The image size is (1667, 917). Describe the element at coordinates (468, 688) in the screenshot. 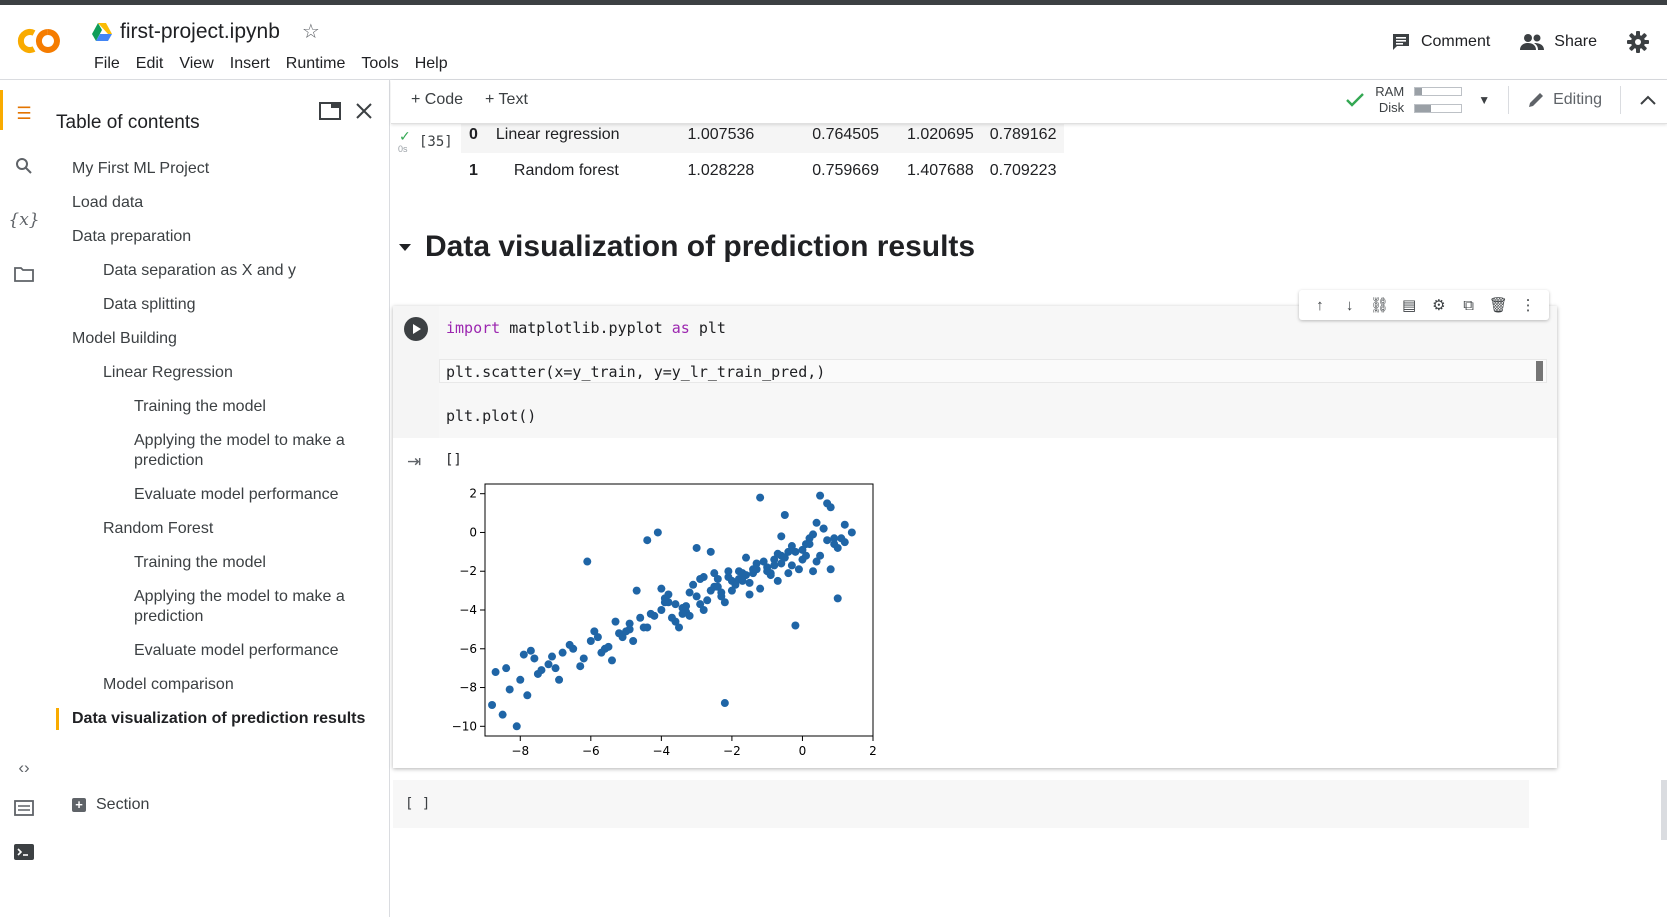

I see `y-tick-label: −8` at that location.